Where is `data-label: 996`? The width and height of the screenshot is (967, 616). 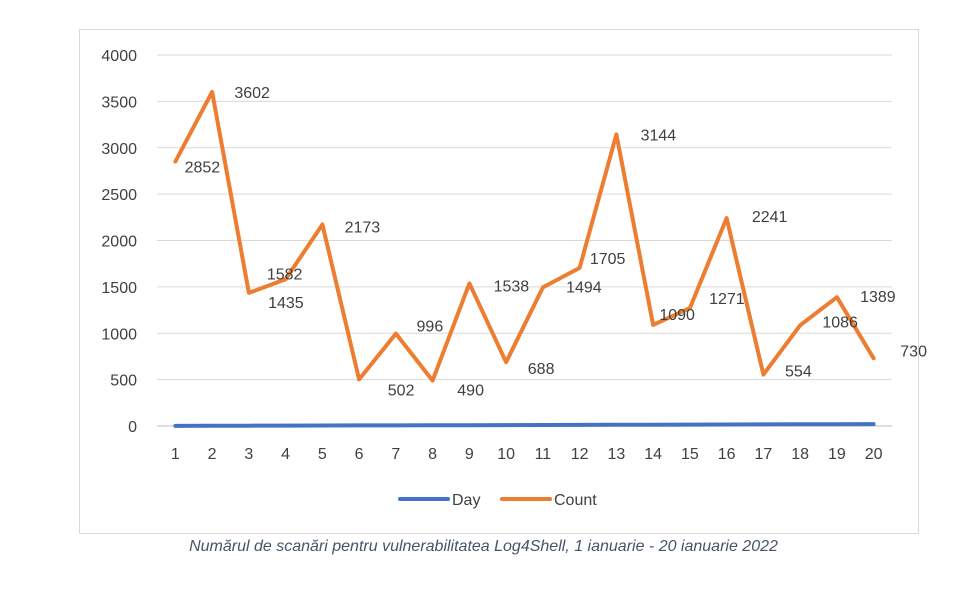 data-label: 996 is located at coordinates (430, 327).